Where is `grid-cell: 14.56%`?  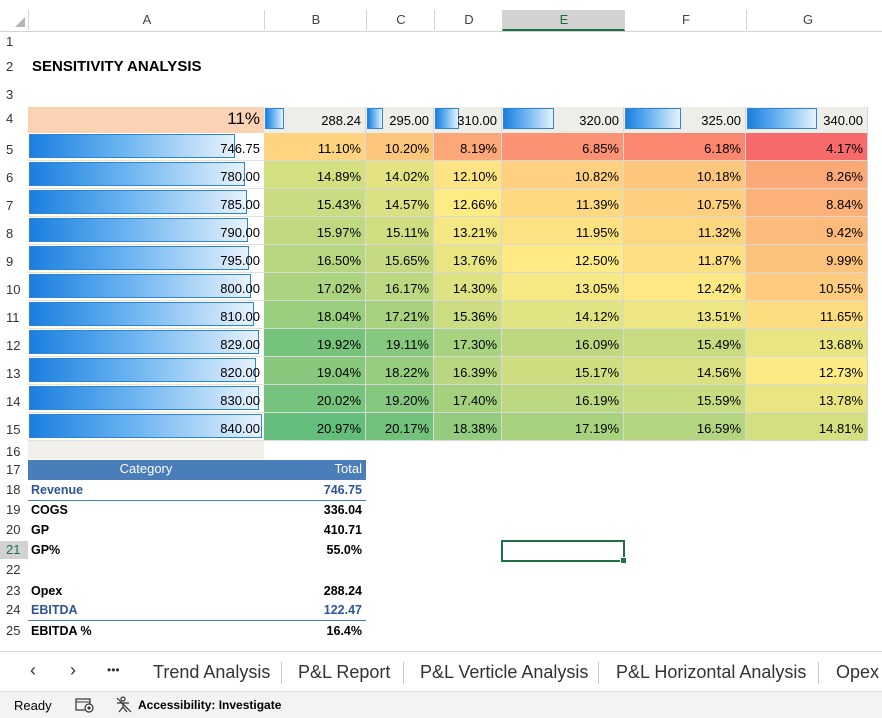 grid-cell: 14.56% is located at coordinates (685, 371).